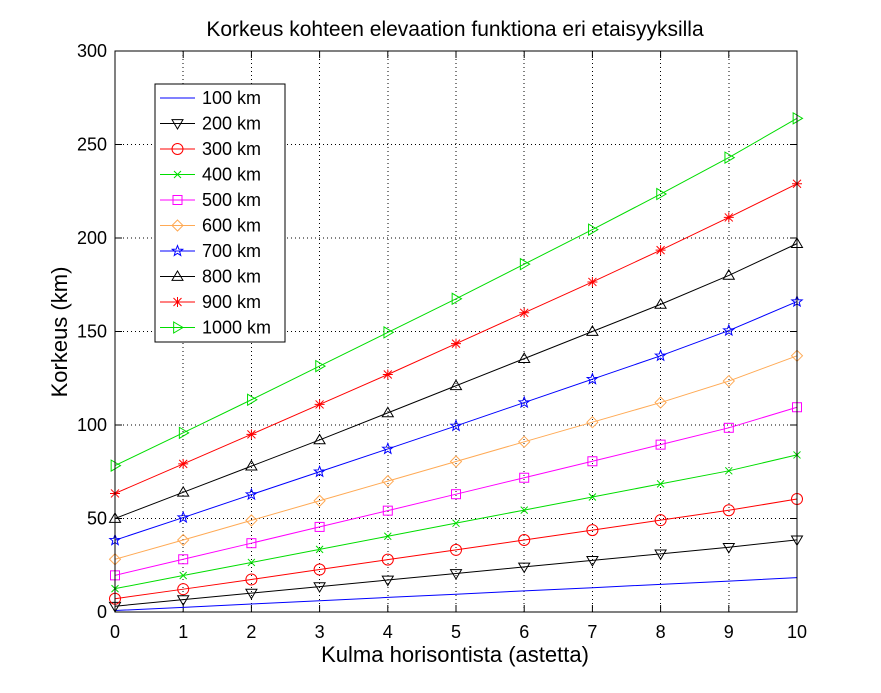 This screenshot has width=881, height=693. Describe the element at coordinates (231, 200) in the screenshot. I see `legend-label: 500 km` at that location.